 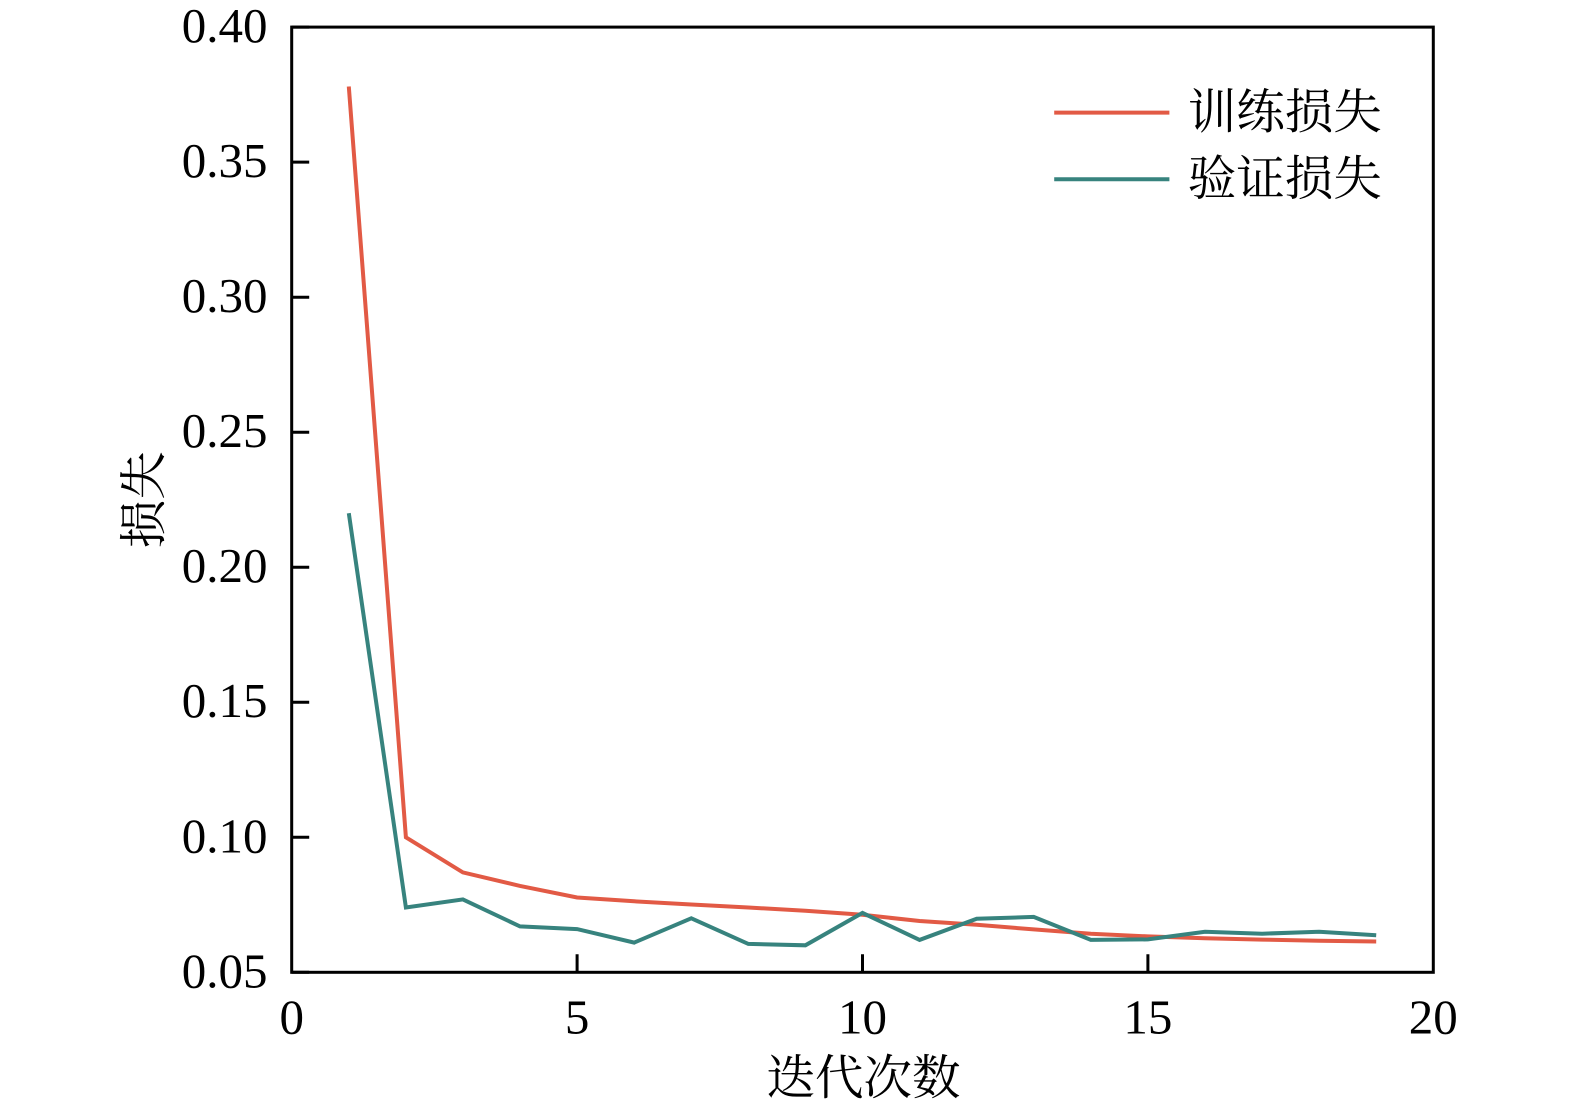 I want to click on svg-text: 0.40, so click(x=225, y=26).